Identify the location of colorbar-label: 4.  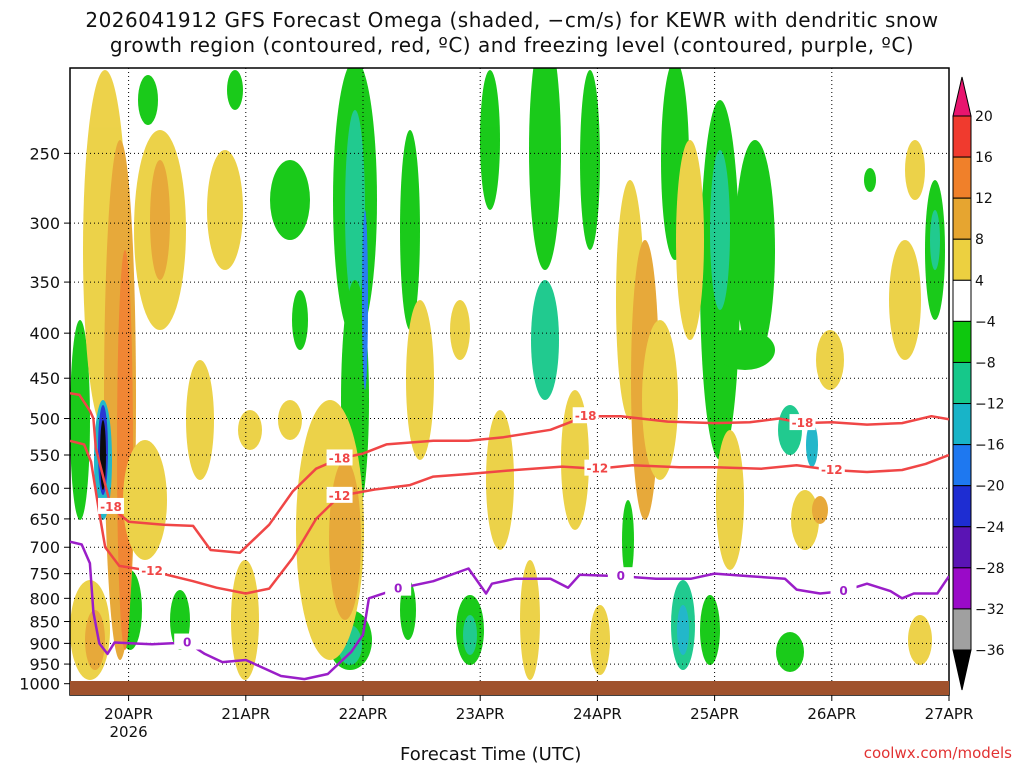
(979, 281).